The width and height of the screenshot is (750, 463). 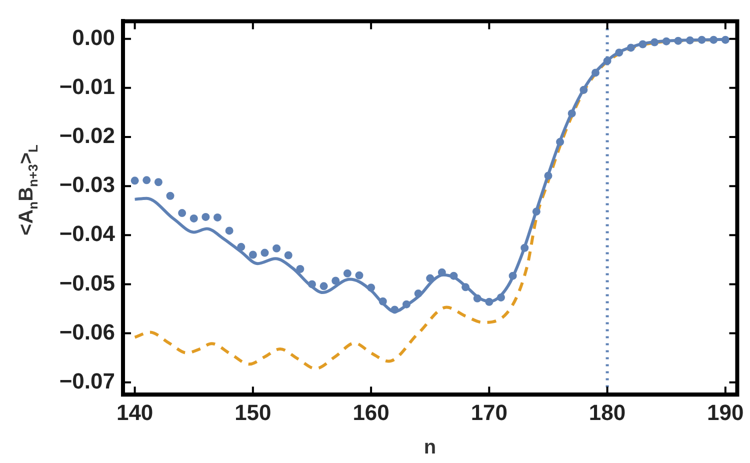 What do you see at coordinates (135, 412) in the screenshot?
I see `x-tick-label: 140` at bounding box center [135, 412].